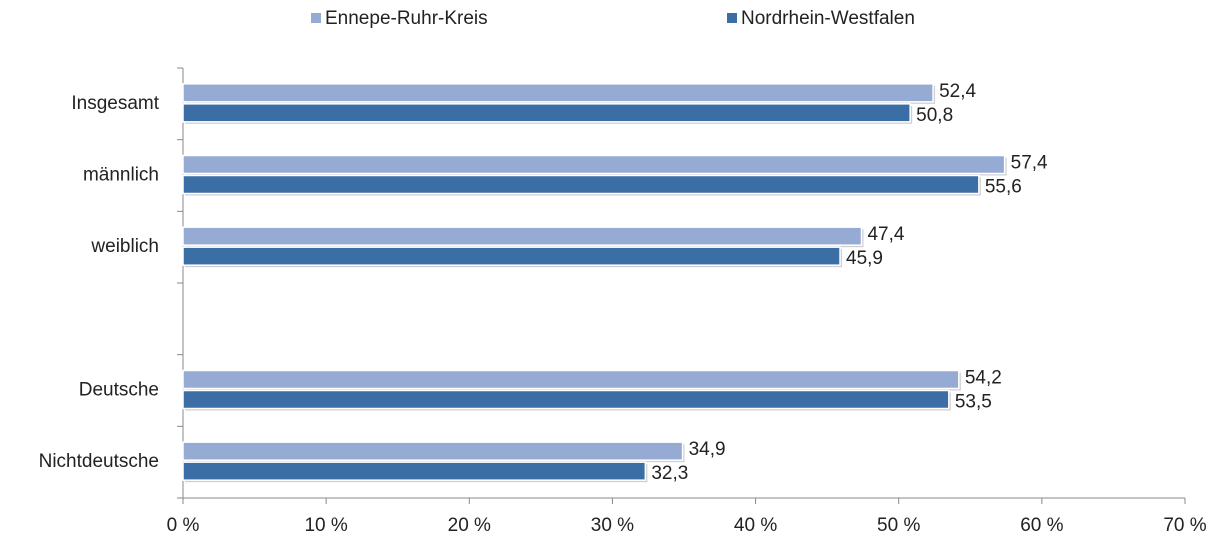 This screenshot has height=544, width=1221. What do you see at coordinates (119, 390) in the screenshot?
I see `y-tick-label: Deutsche` at bounding box center [119, 390].